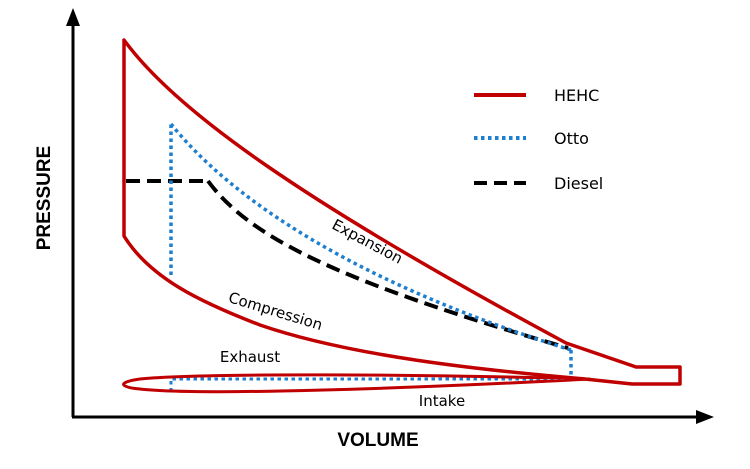 This screenshot has height=469, width=750. Describe the element at coordinates (576, 95) in the screenshot. I see `legend-label-hehc: HEHC` at that location.